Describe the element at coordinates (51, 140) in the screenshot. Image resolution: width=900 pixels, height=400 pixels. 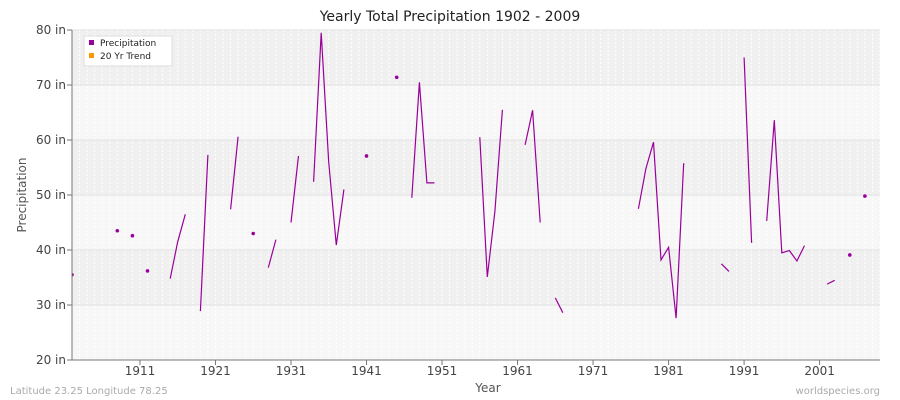
I see `y-tick-label: 60 in` at that location.